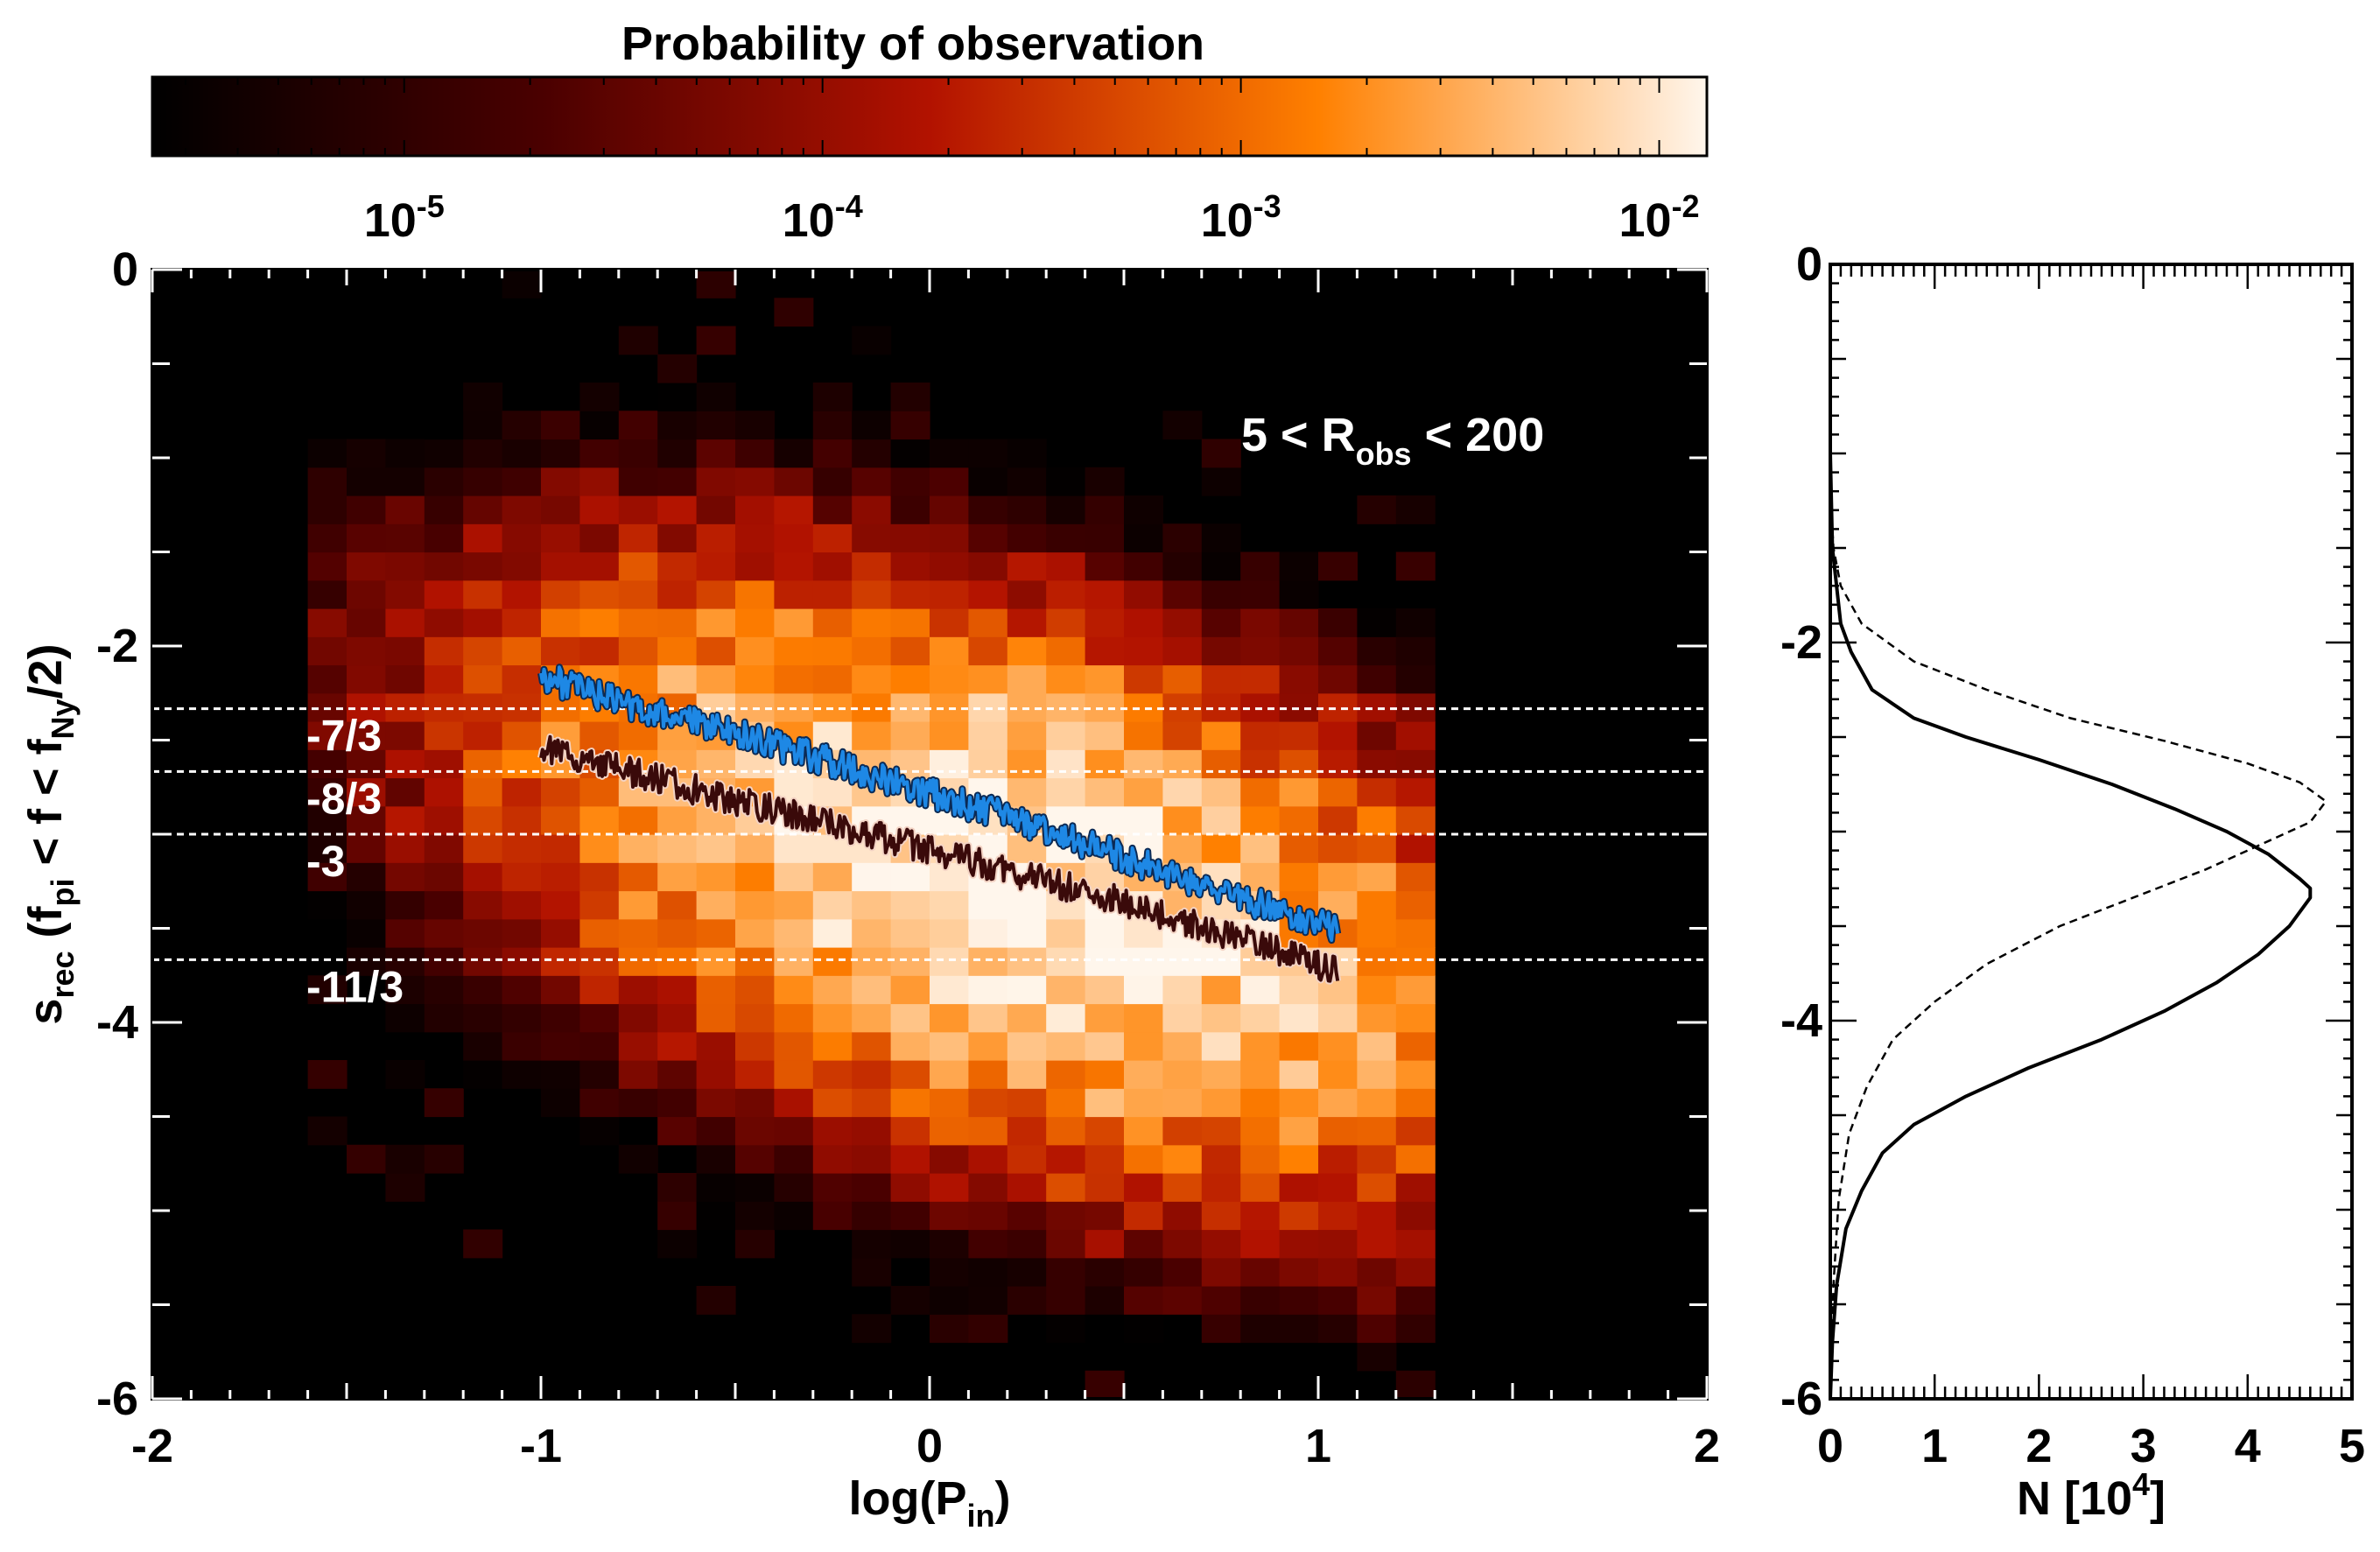 The image size is (2380, 1552). What do you see at coordinates (344, 736) in the screenshot?
I see `reference-line-label: -7/3` at bounding box center [344, 736].